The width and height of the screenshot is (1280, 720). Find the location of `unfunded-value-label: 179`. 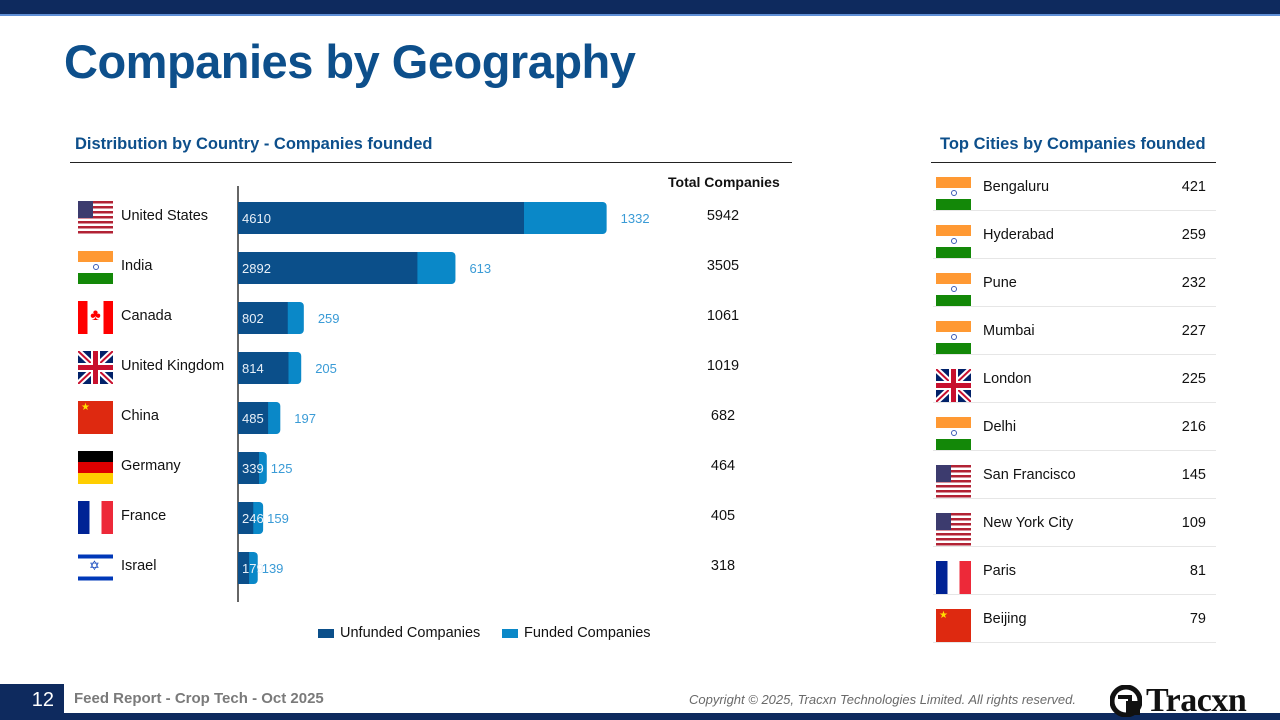

unfunded-value-label: 179 is located at coordinates (253, 568).